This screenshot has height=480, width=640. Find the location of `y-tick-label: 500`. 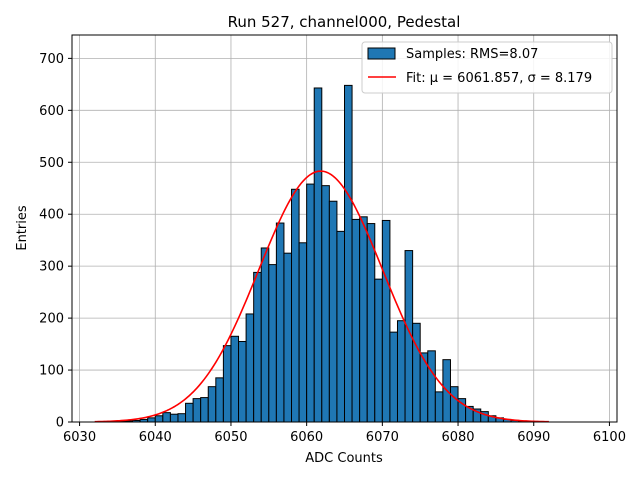

y-tick-label: 500 is located at coordinates (51, 163).